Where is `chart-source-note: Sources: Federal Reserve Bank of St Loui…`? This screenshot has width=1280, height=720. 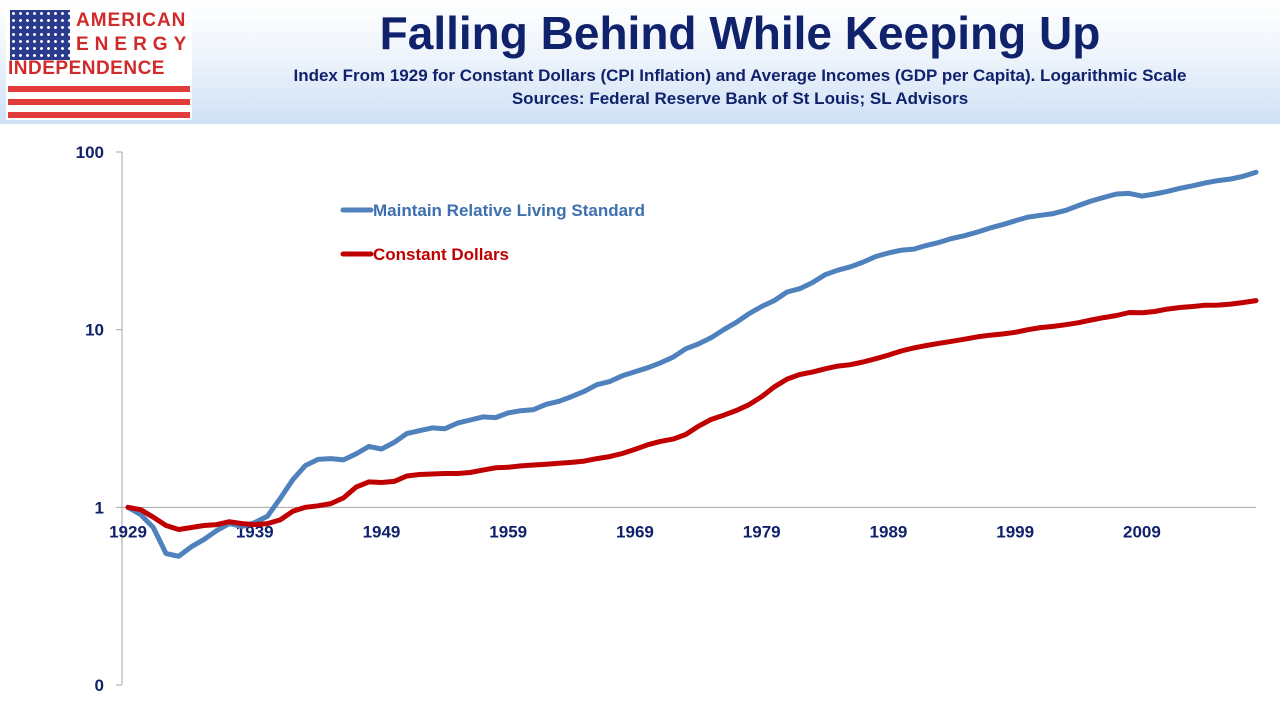
chart-source-note: Sources: Federal Reserve Bank of St Loui… is located at coordinates (740, 98).